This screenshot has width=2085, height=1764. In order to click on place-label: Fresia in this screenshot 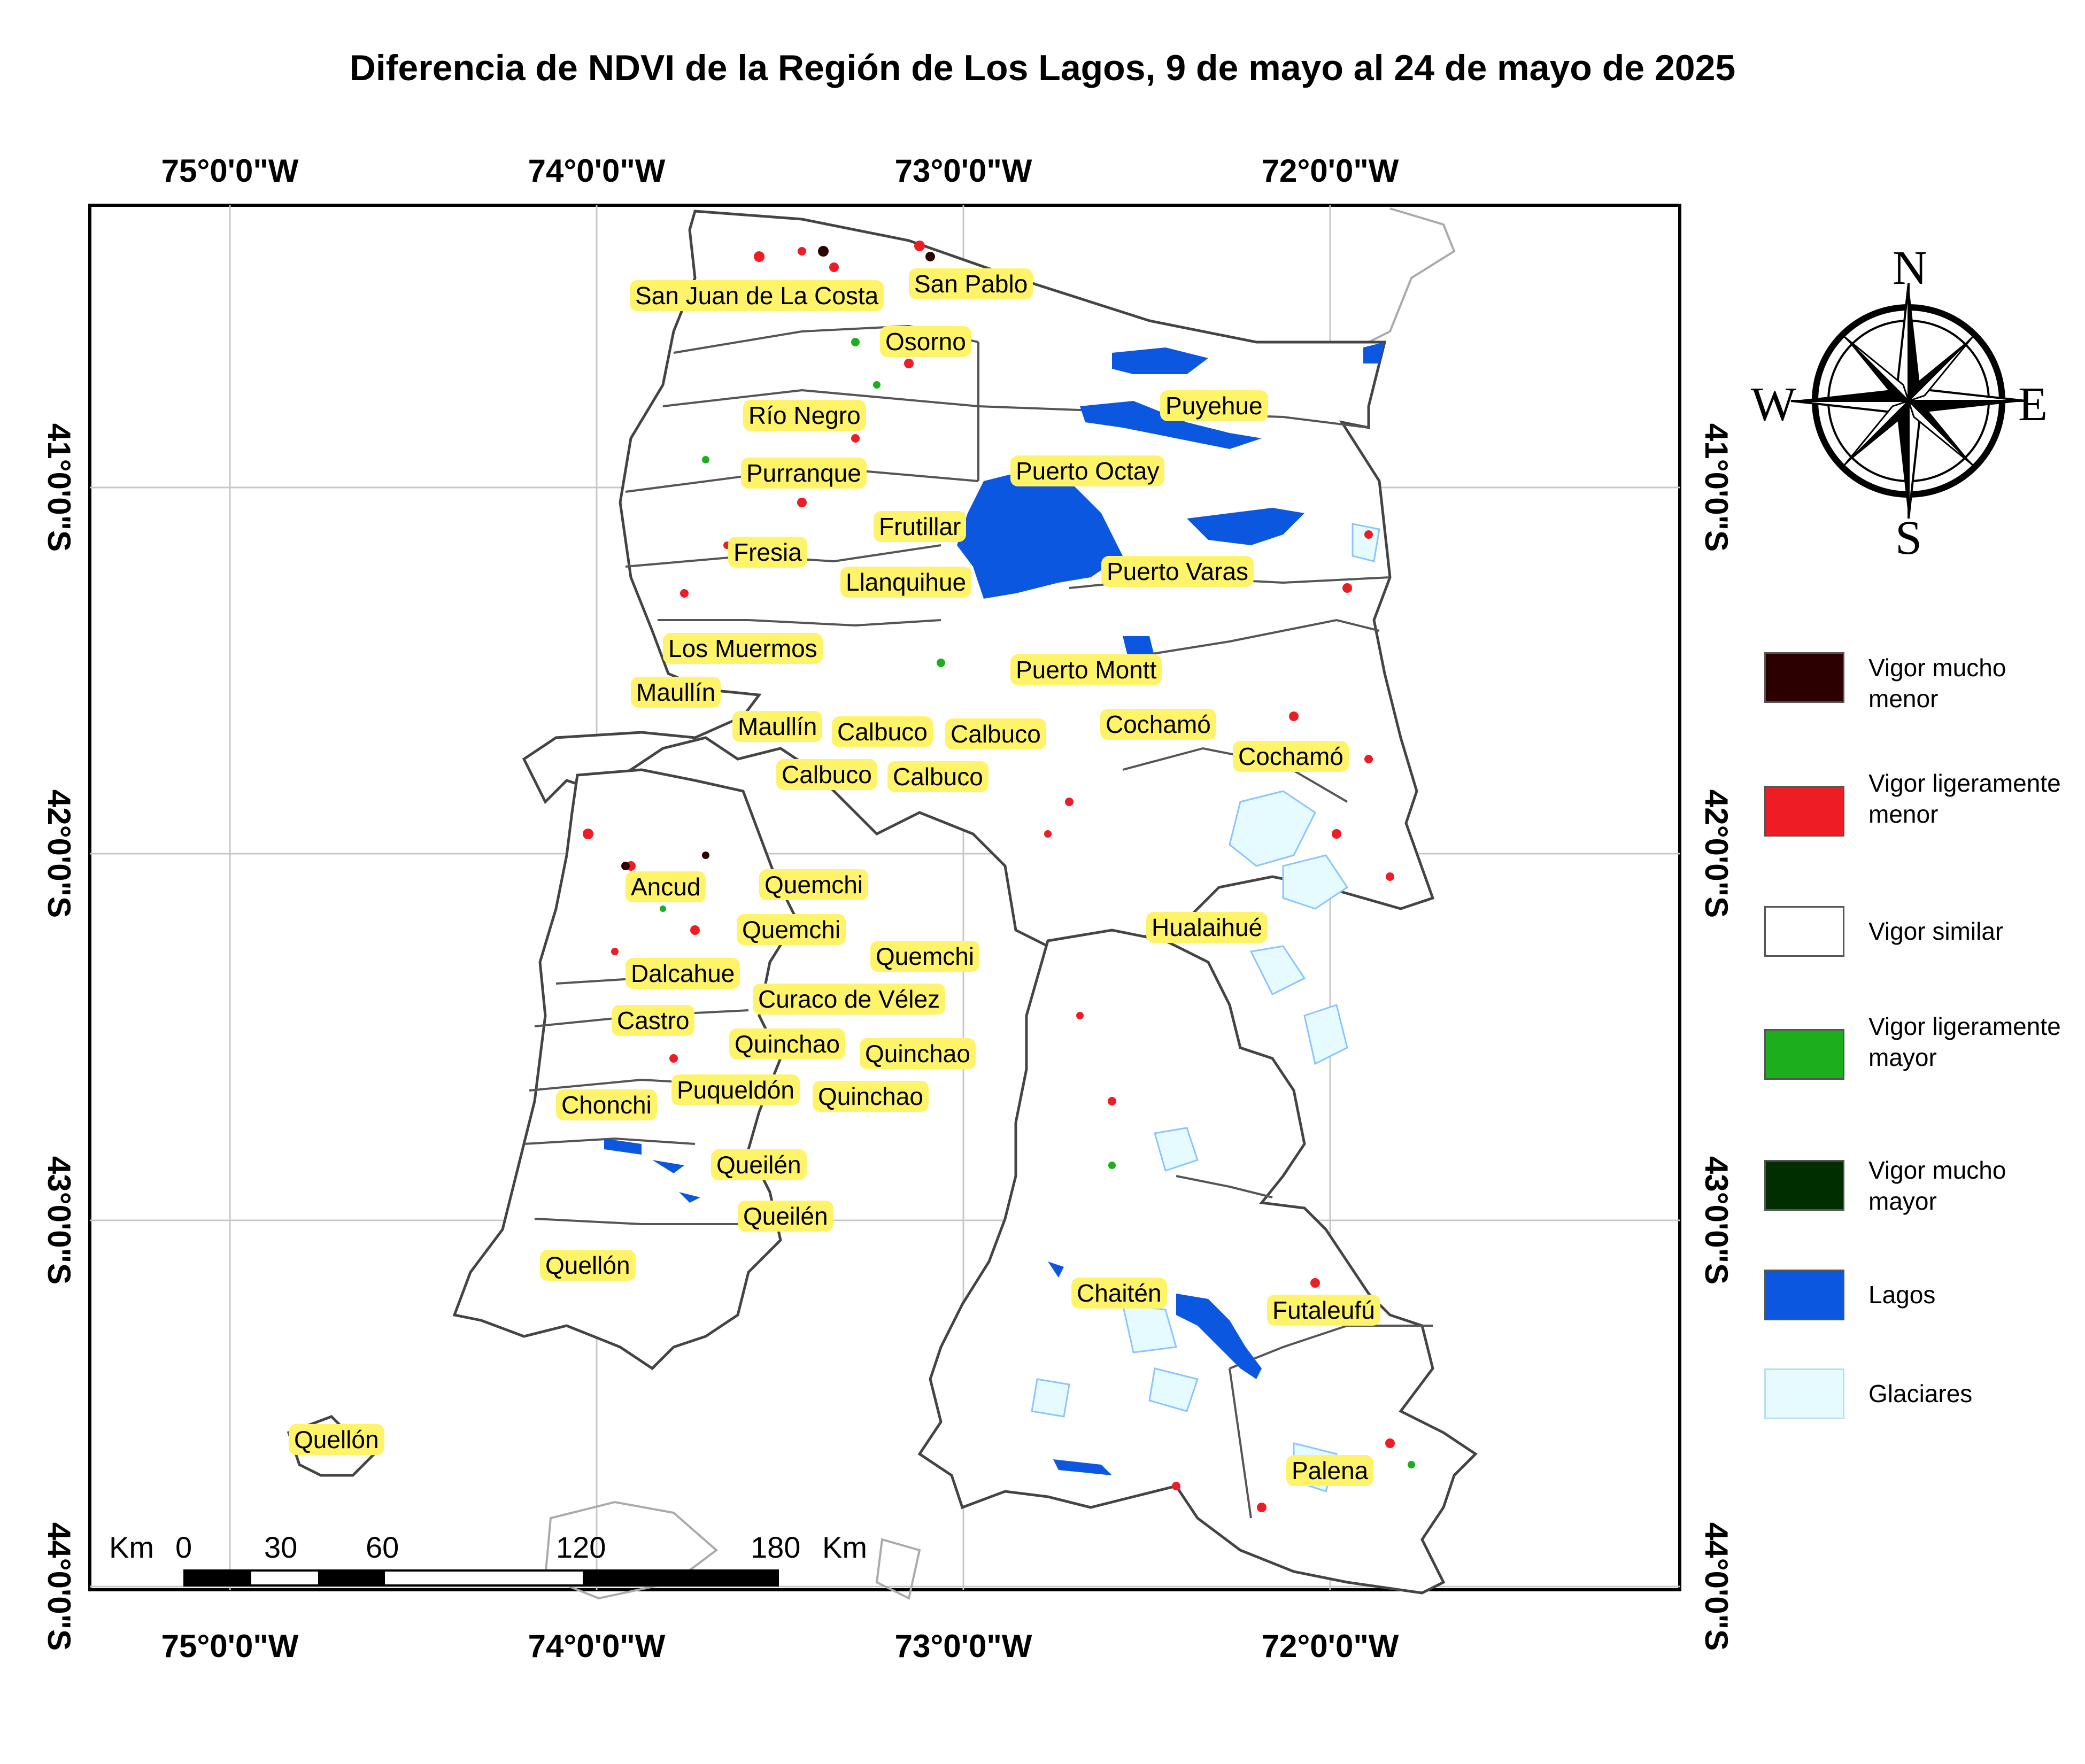, I will do `click(767, 552)`.